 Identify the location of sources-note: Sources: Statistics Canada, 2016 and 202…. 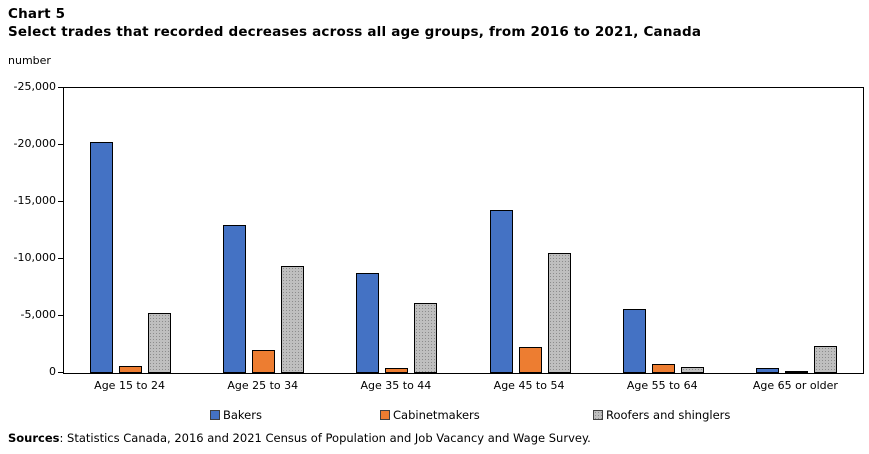
(299, 438).